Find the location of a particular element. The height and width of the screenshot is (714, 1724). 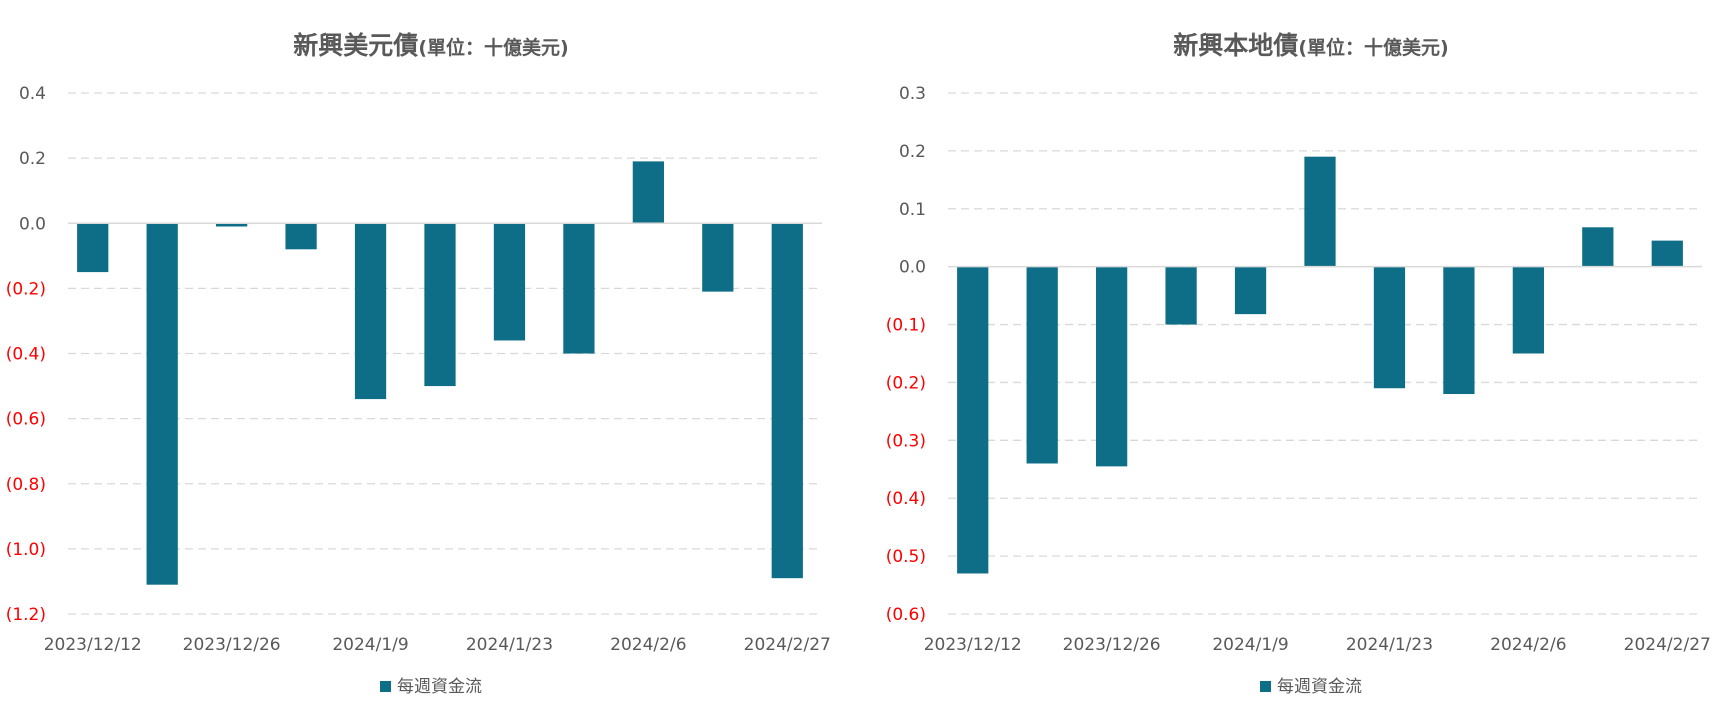

y-tick-label: (0.8) is located at coordinates (26, 485).